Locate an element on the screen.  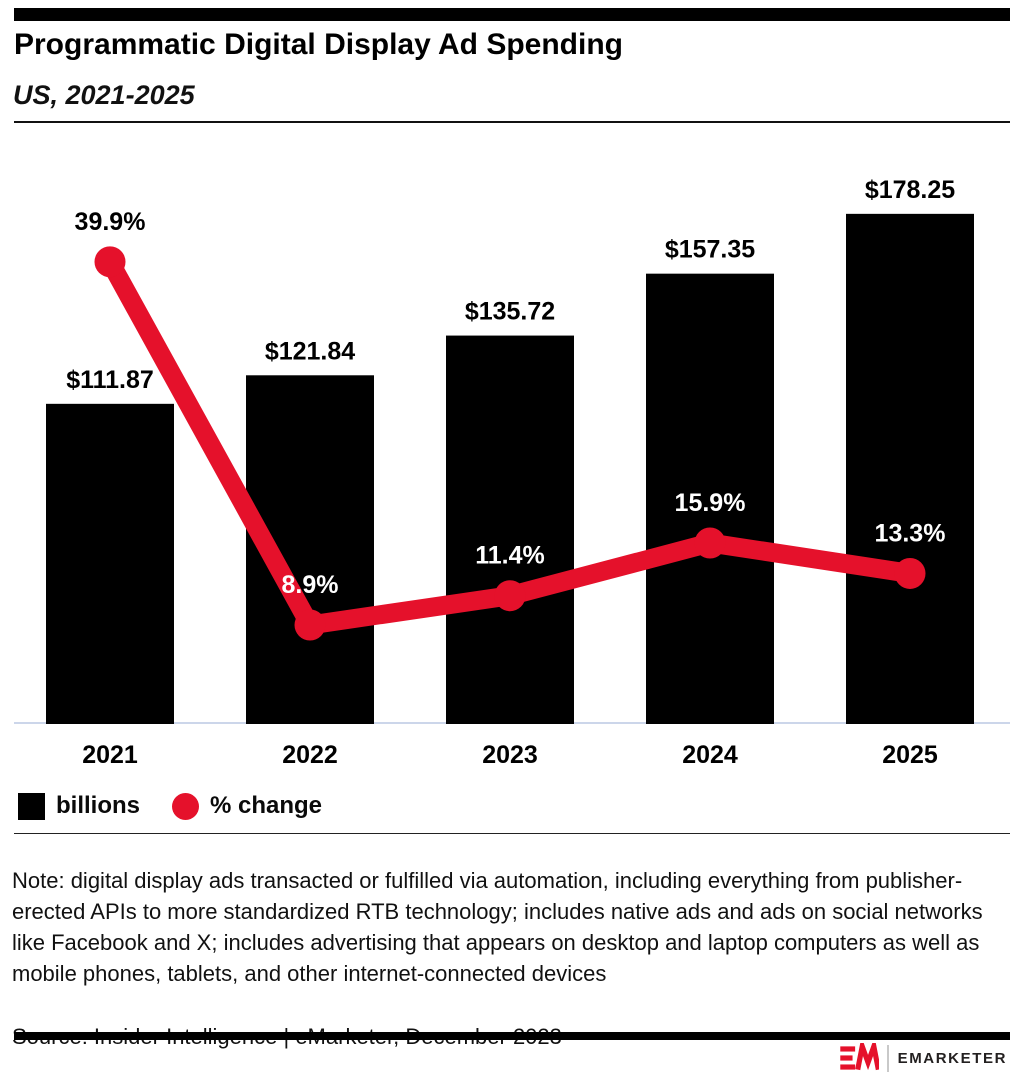
year-label-2022: 2022 is located at coordinates (310, 755).